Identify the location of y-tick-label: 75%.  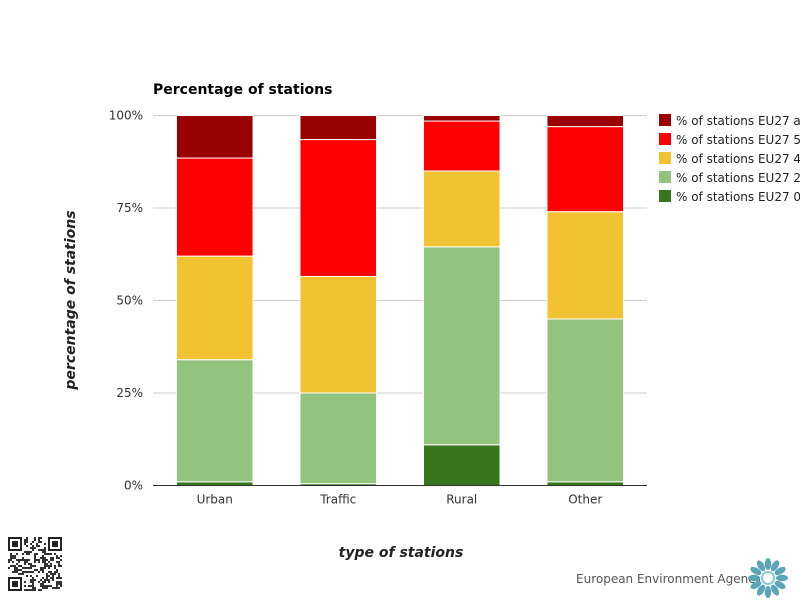
(129, 208).